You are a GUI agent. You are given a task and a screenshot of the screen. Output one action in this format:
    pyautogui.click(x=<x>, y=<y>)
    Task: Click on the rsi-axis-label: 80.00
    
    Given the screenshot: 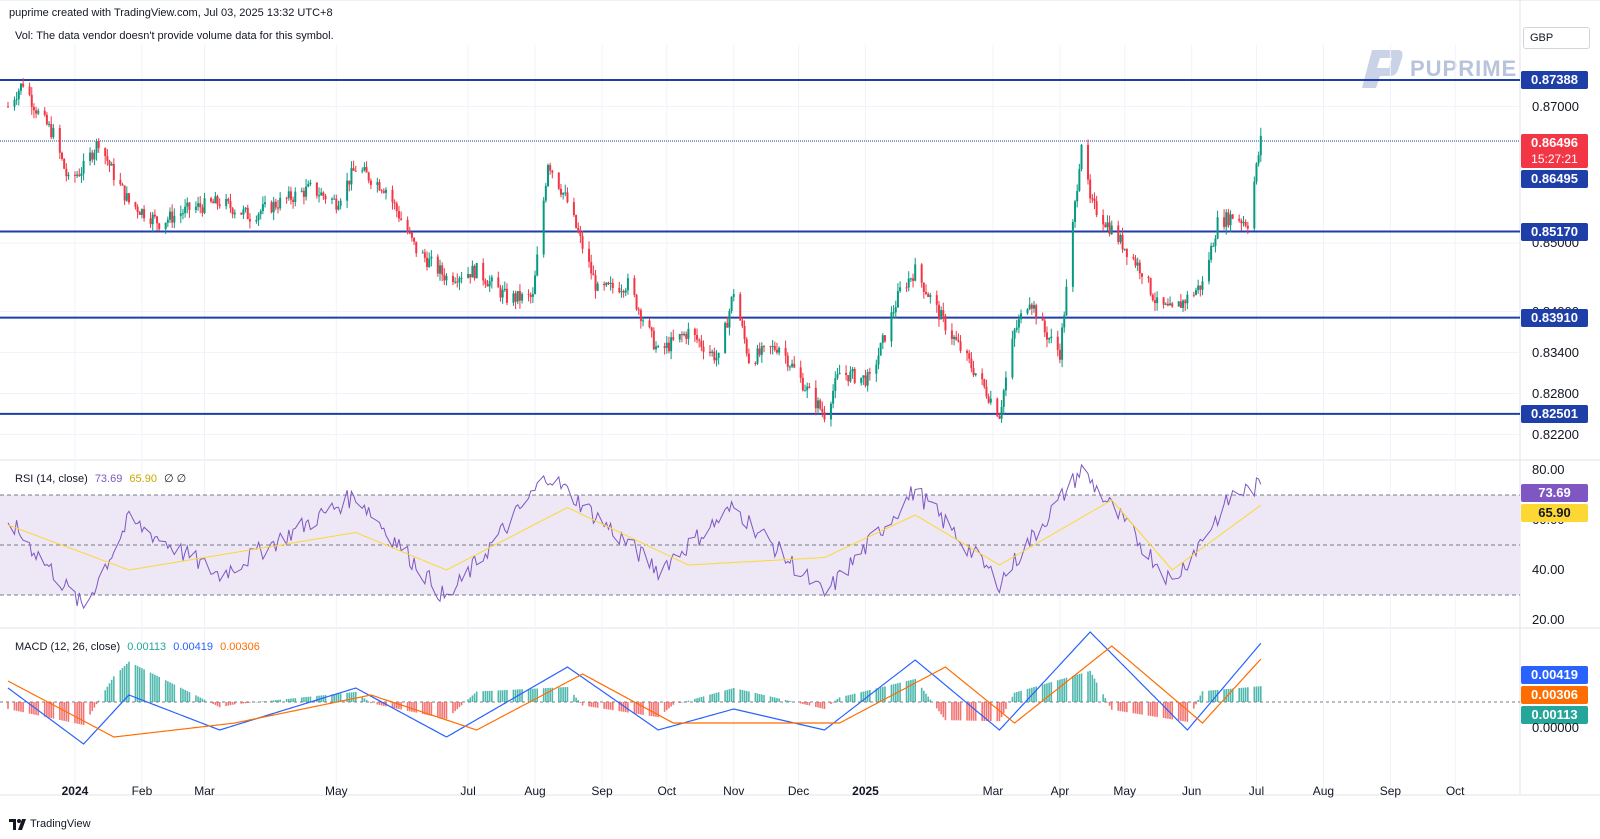 What is the action you would take?
    pyautogui.click(x=1548, y=469)
    